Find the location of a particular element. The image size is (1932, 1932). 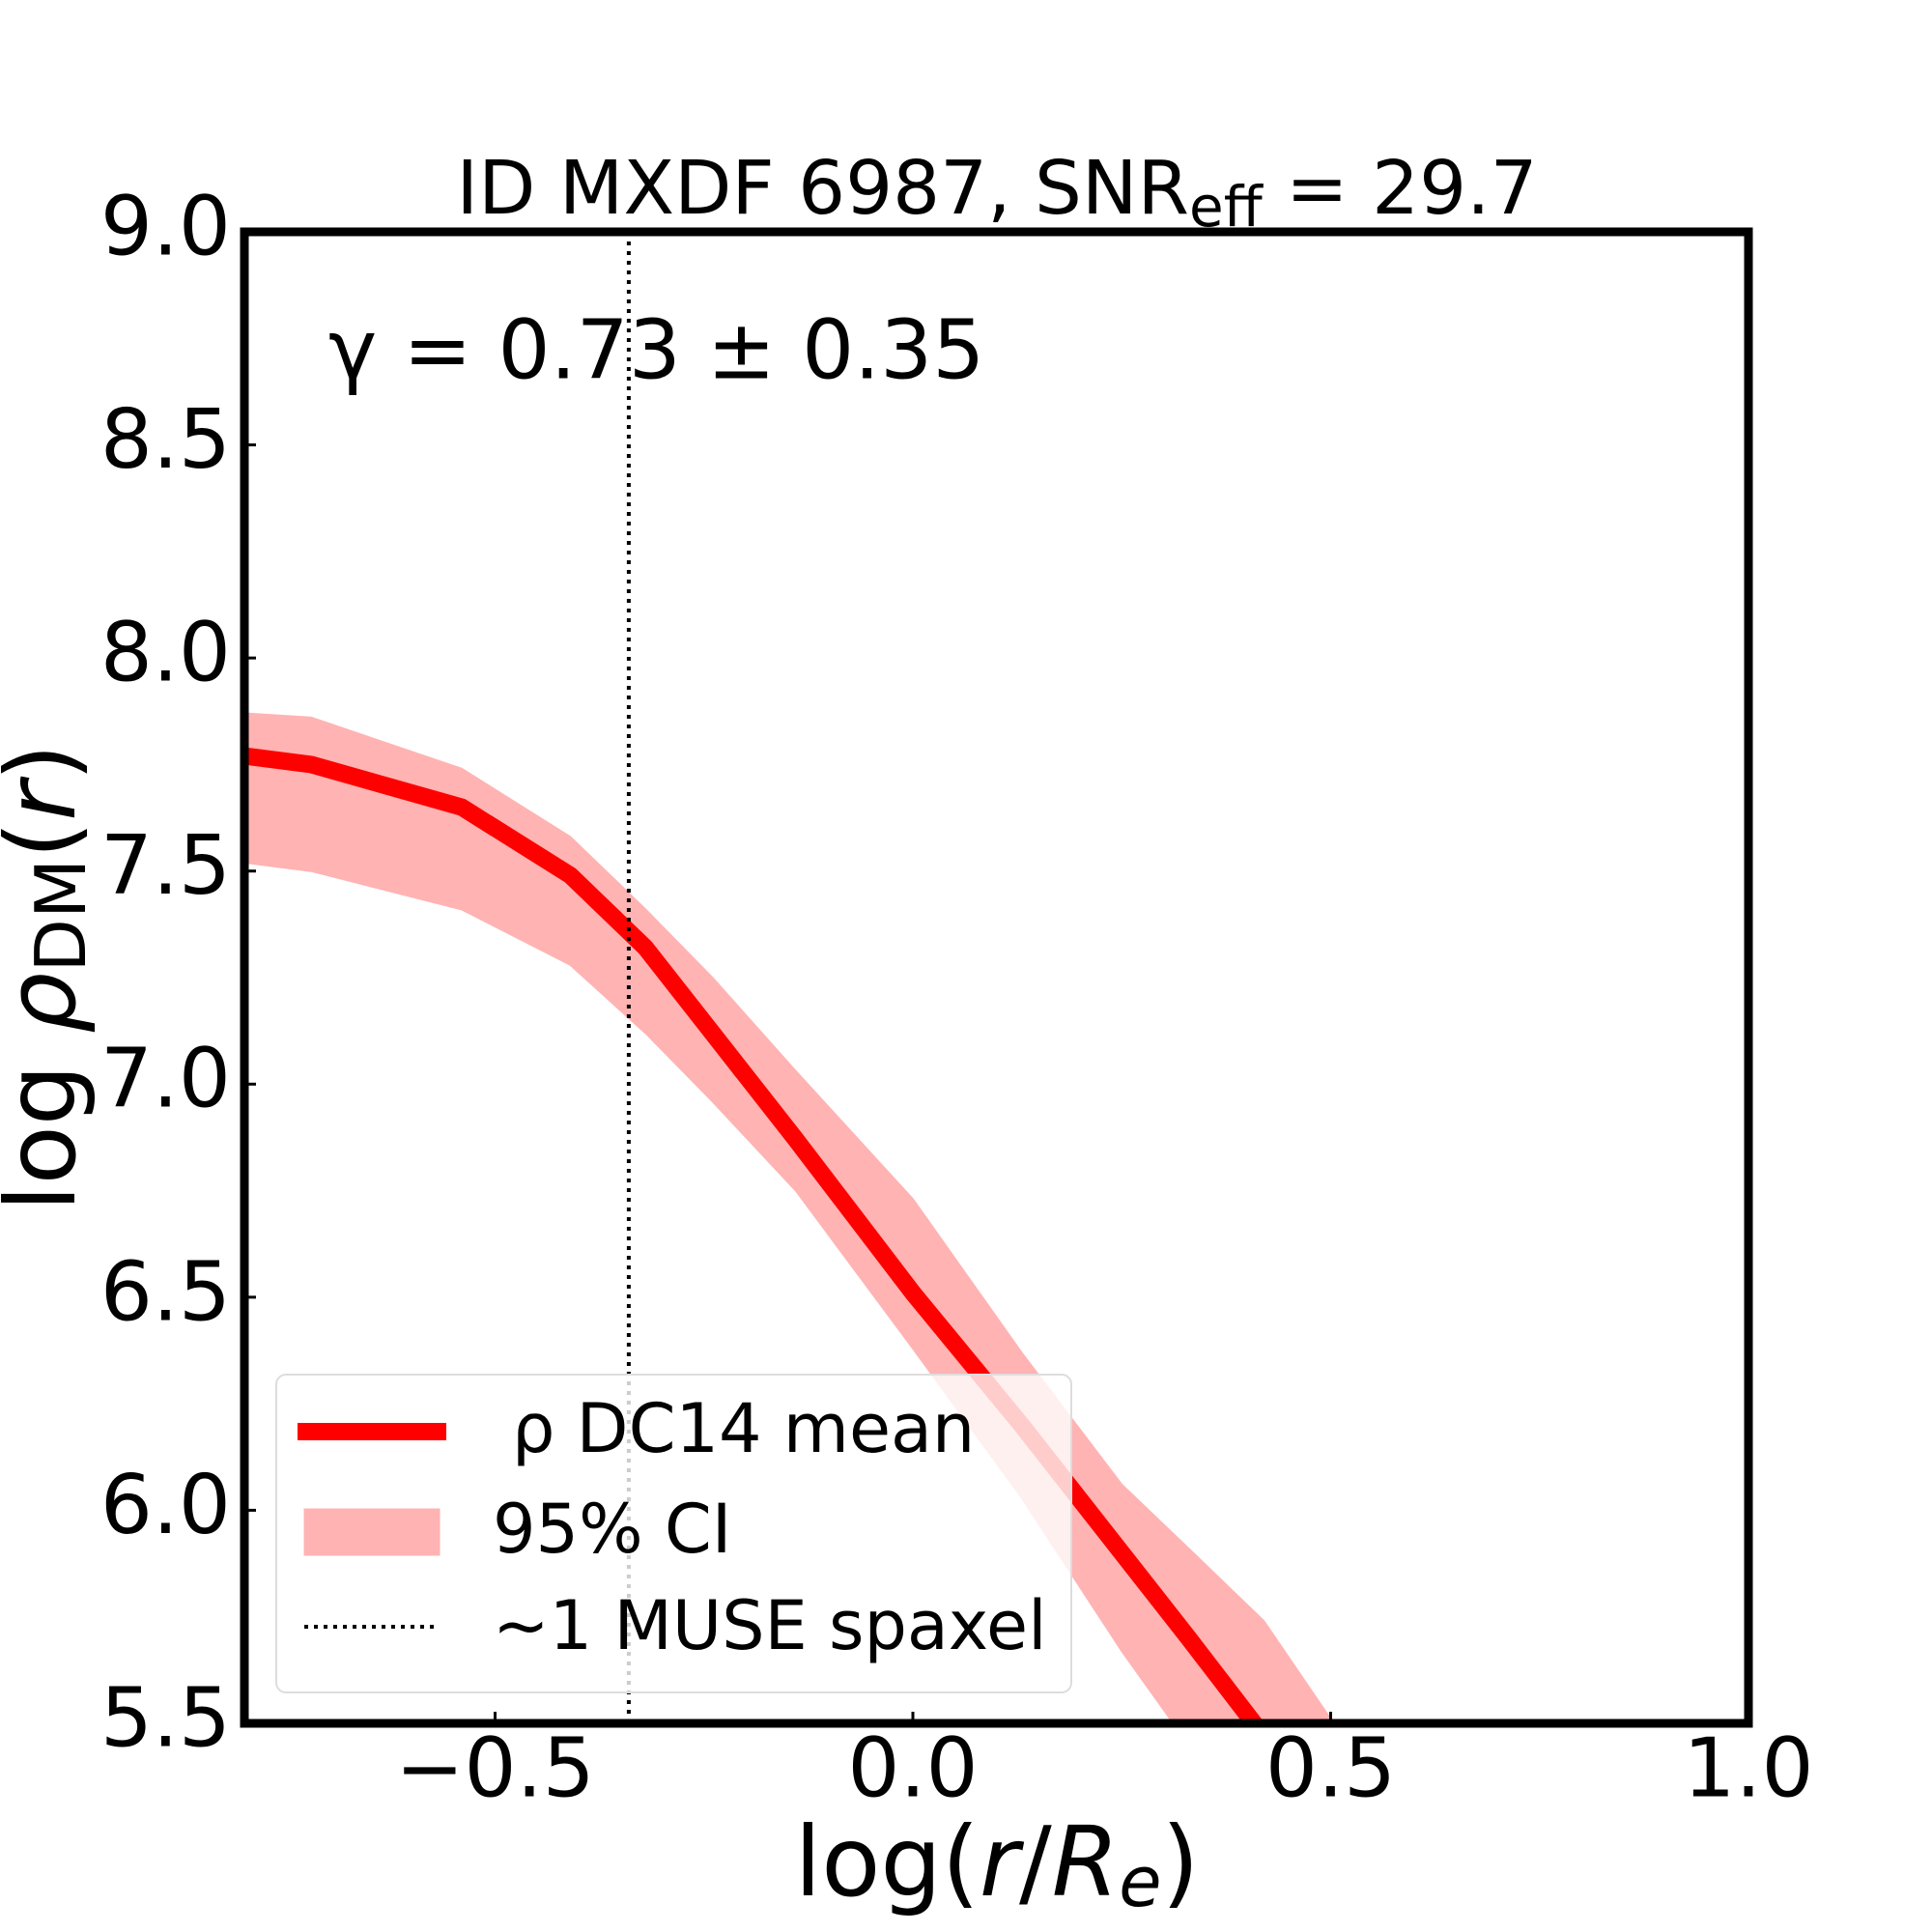

y-tick-label: 5.5 is located at coordinates (165, 1718).